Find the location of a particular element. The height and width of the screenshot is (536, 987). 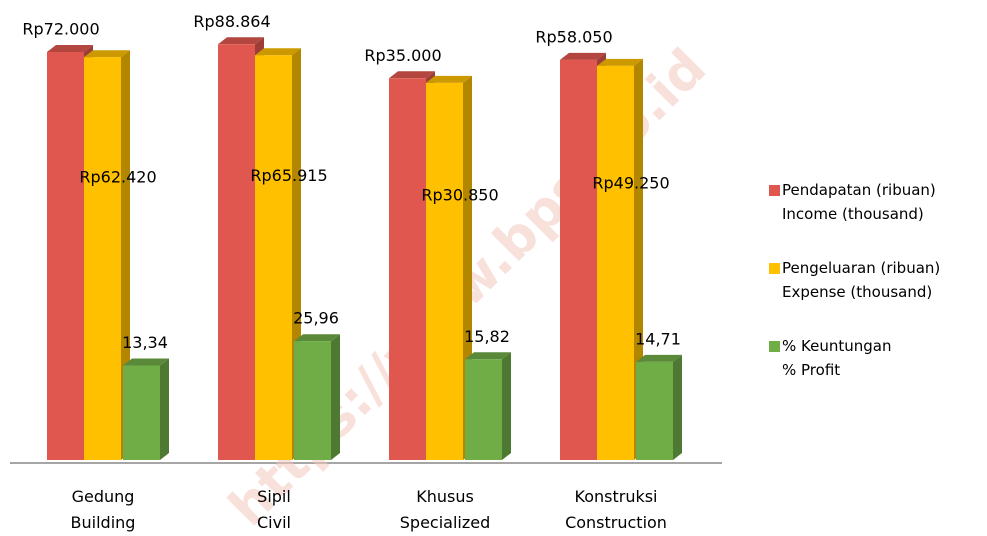

x-tick-label: Building is located at coordinates (103, 522).